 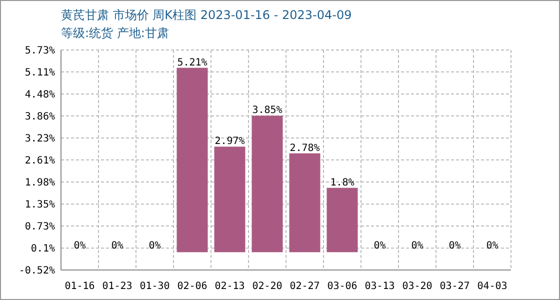 I want to click on x-tick-label: 02-06, so click(x=192, y=286).